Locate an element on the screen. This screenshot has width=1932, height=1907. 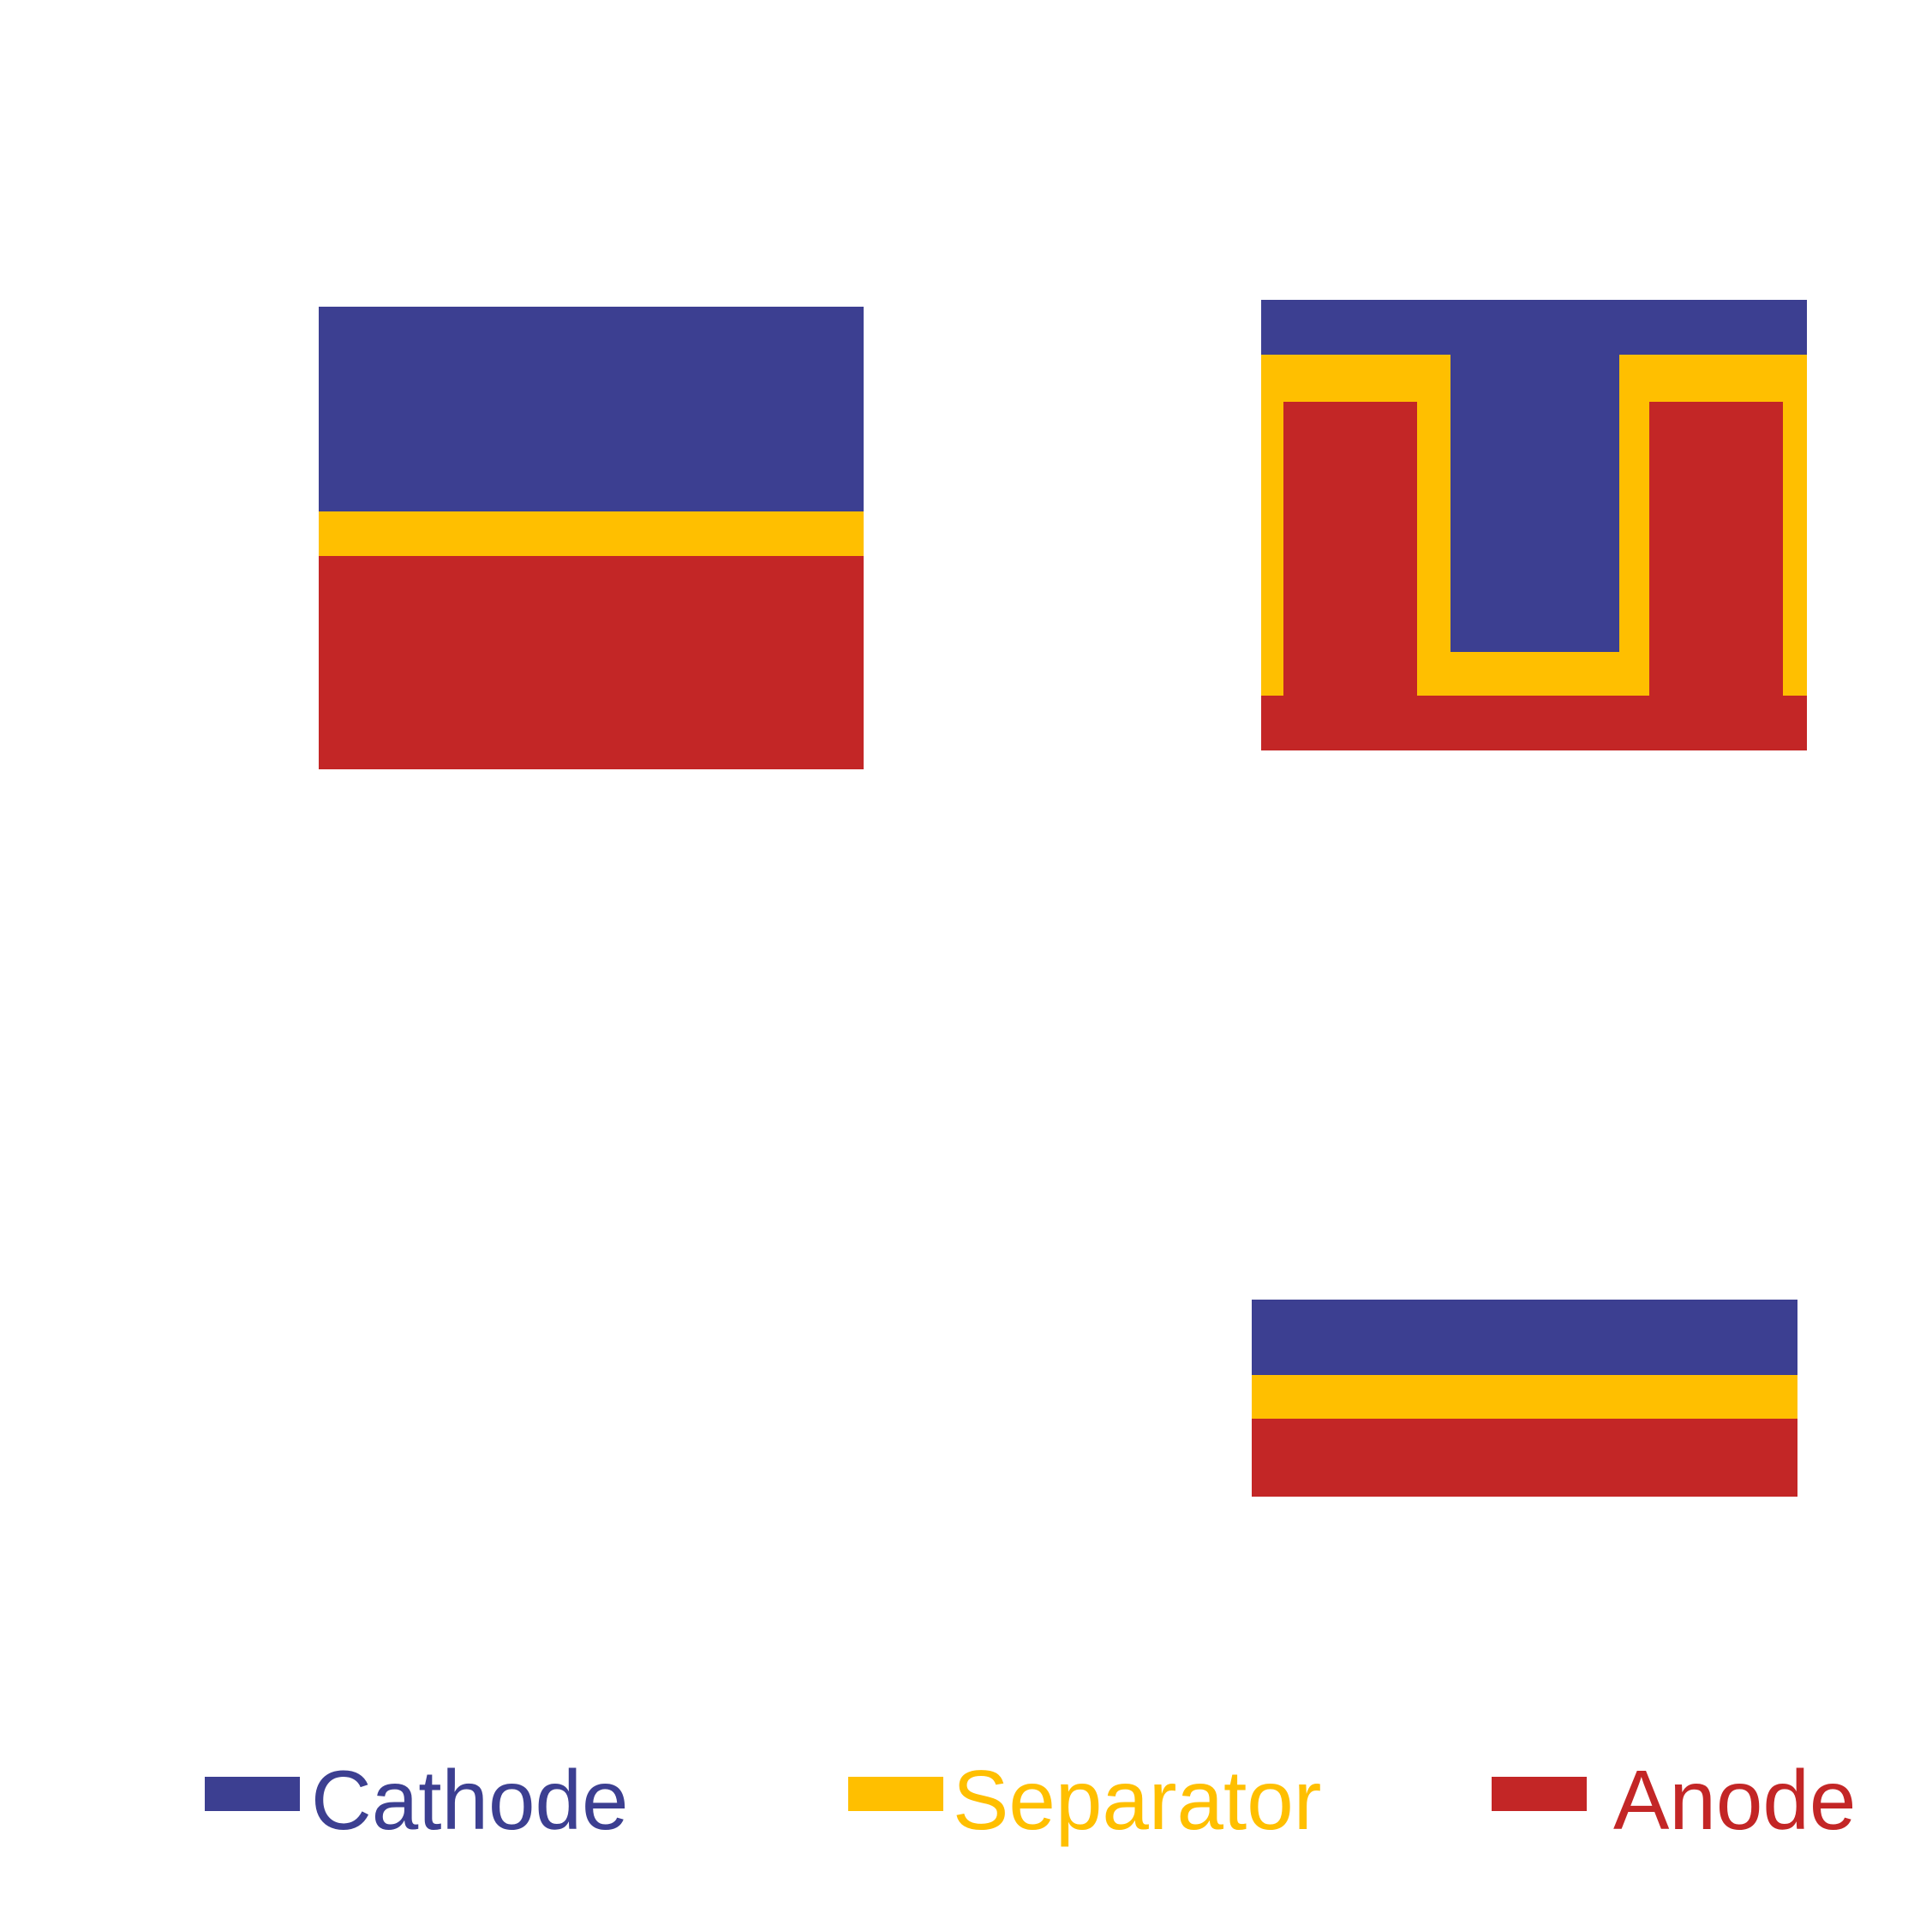
legend-swatch-separator is located at coordinates (895, 1794).